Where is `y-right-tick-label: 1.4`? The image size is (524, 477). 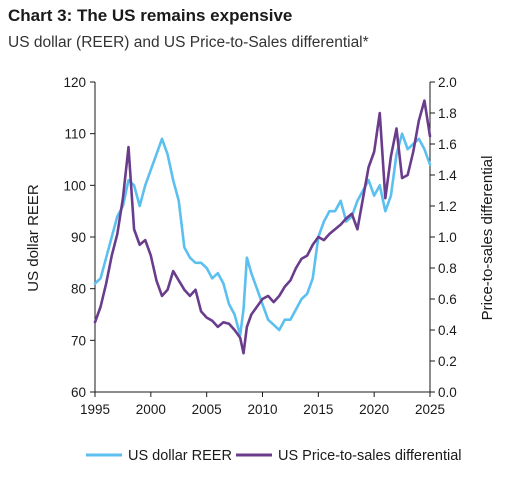
y-right-tick-label: 1.4 is located at coordinates (447, 175).